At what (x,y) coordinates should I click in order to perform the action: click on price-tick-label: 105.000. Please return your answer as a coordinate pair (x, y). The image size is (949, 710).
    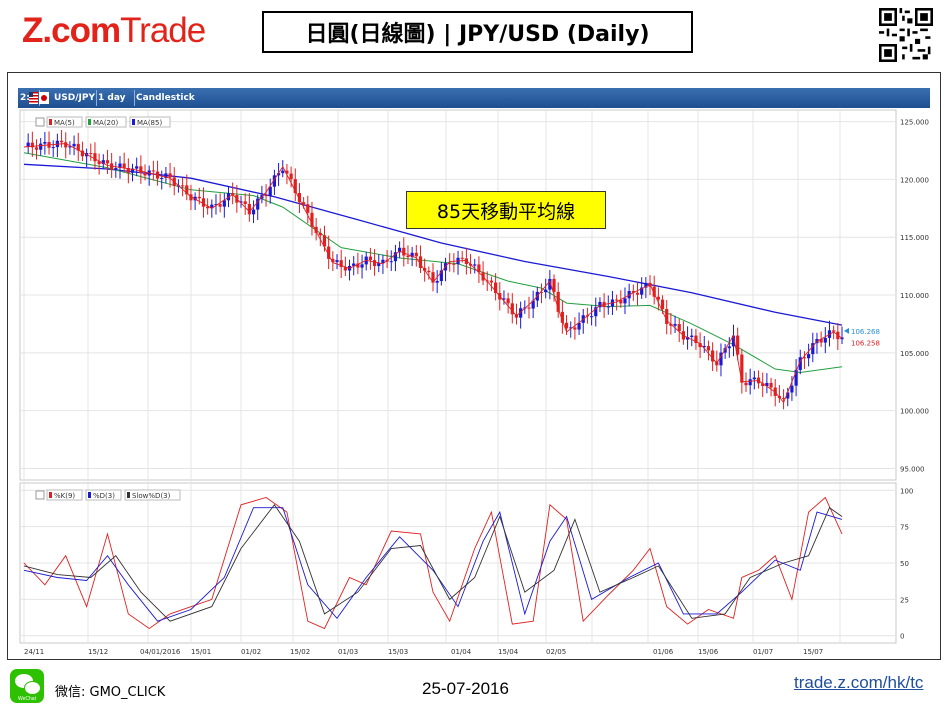
    Looking at the image, I should click on (914, 354).